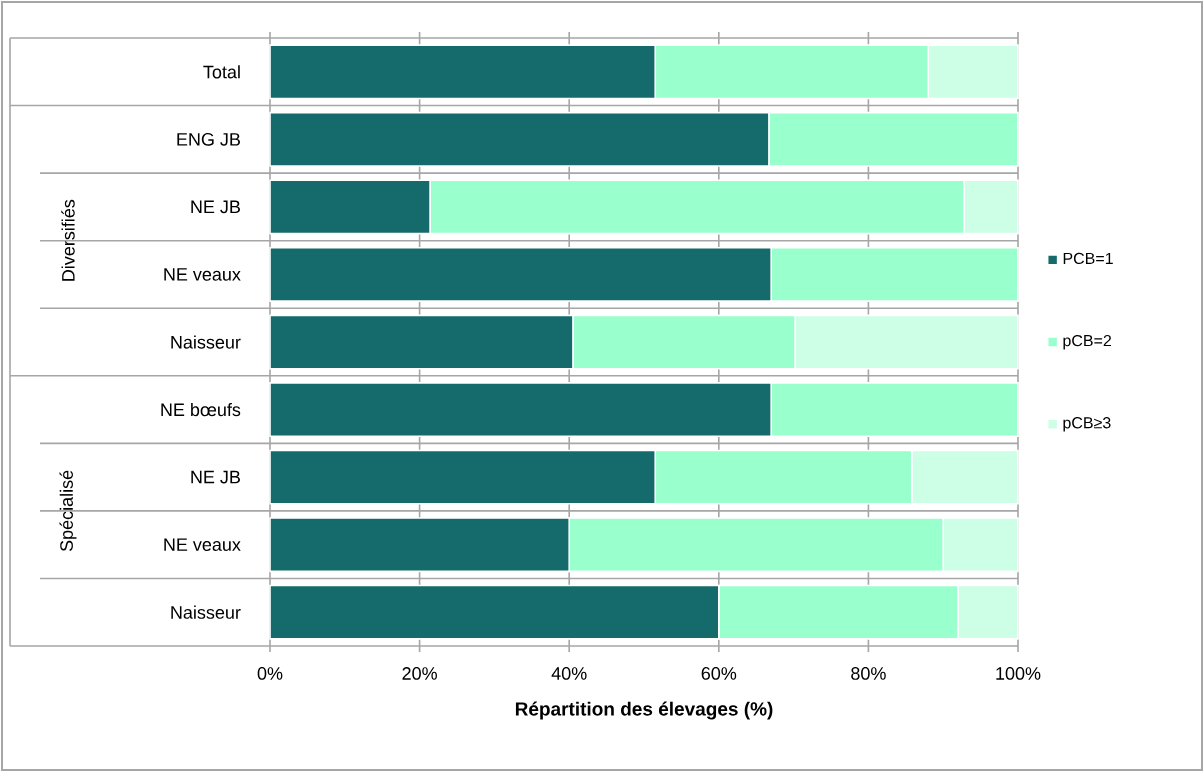 This screenshot has height=772, width=1204. Describe the element at coordinates (1018, 673) in the screenshot. I see `x-tick-label: 100%` at that location.